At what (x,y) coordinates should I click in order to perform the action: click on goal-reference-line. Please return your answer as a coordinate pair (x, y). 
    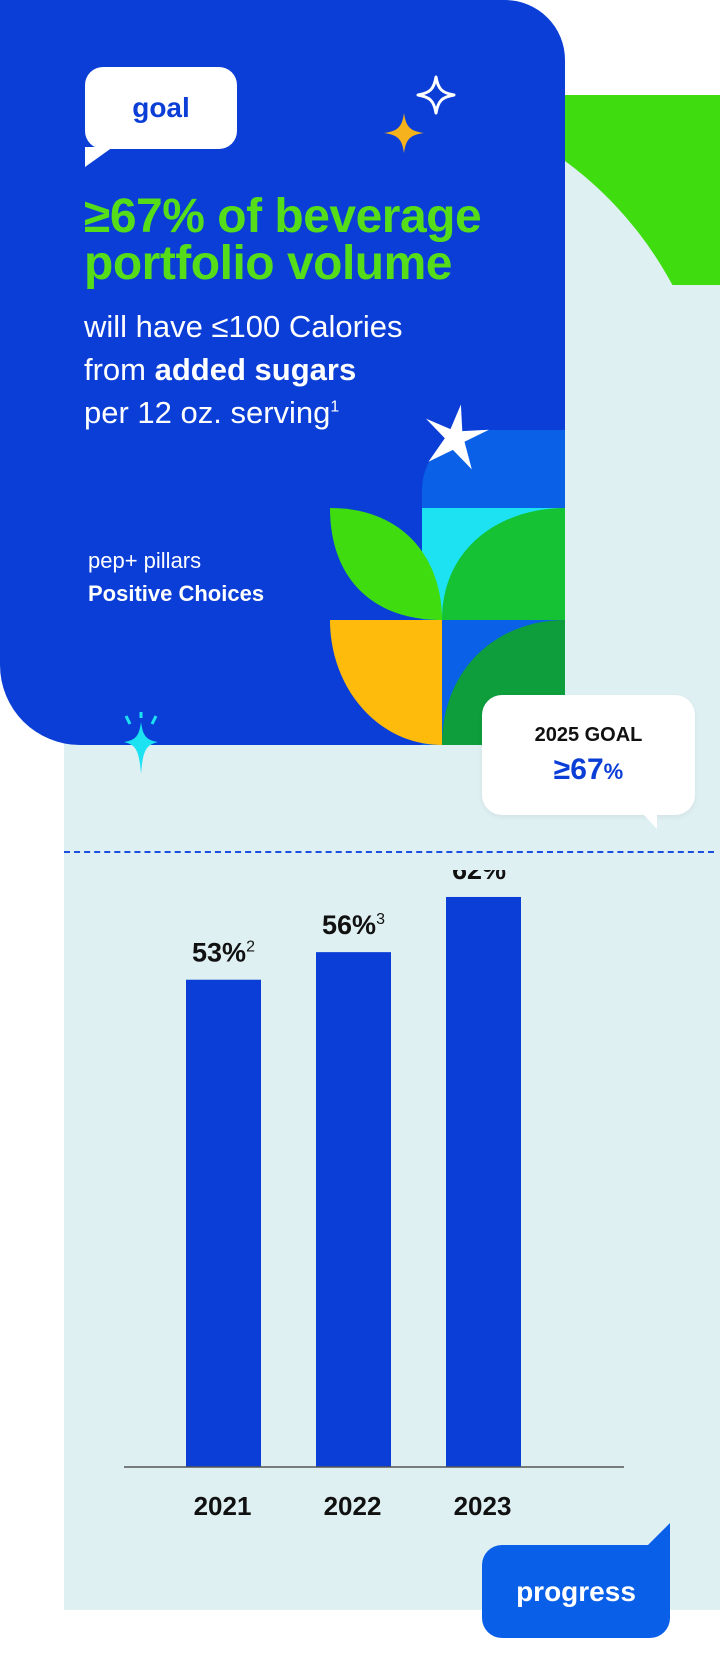
    Looking at the image, I should click on (389, 852).